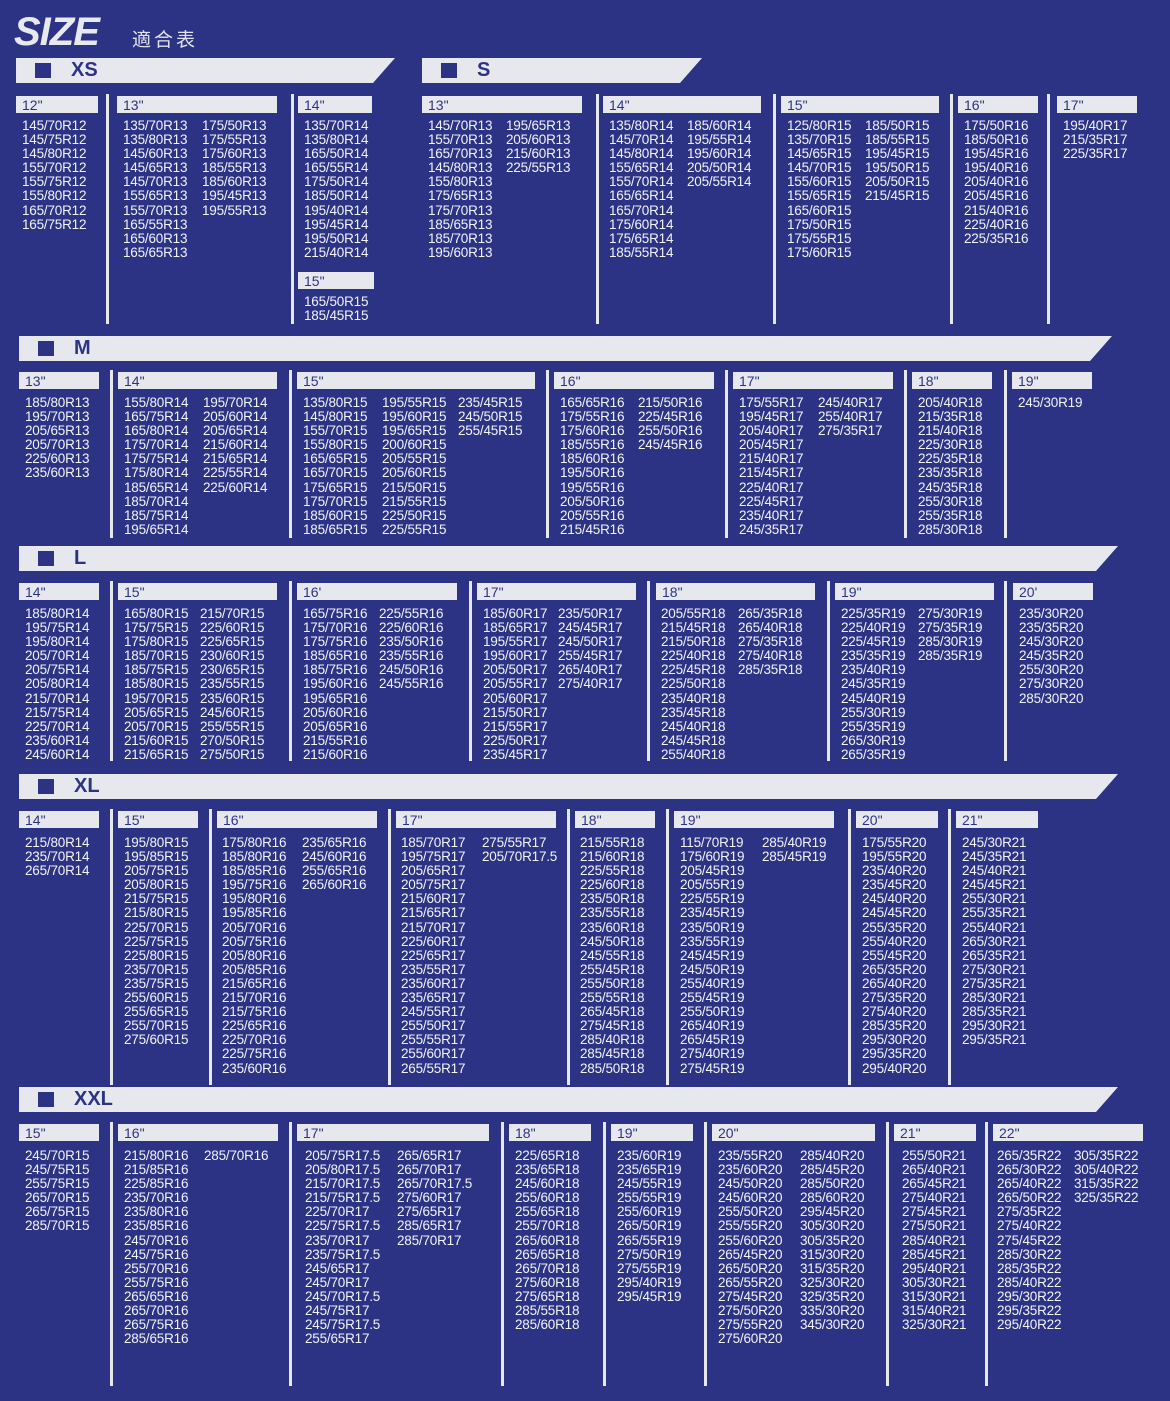  I want to click on tire-size: 265/40R20, so click(894, 983).